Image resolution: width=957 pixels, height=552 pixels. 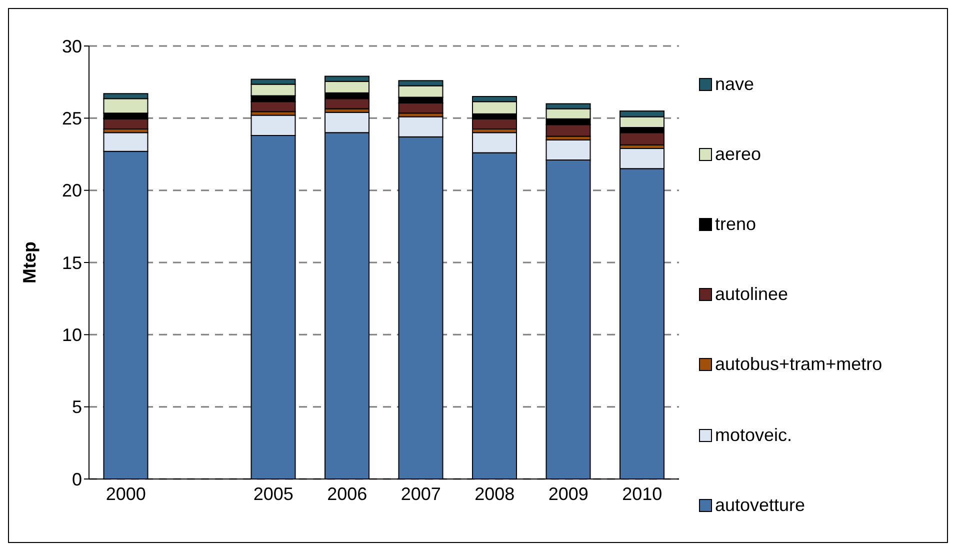 I want to click on x-tick-label: 2000, so click(x=126, y=494).